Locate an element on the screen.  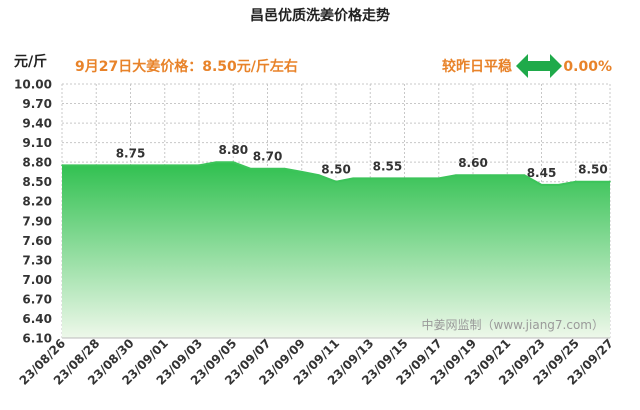
y-tick-label: 6.40 is located at coordinates (37, 319).